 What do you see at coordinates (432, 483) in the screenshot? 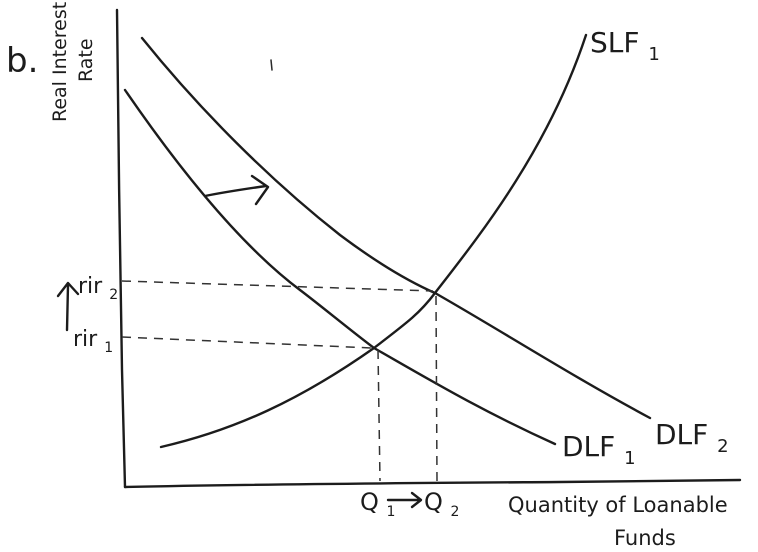
I see `x-axis` at bounding box center [432, 483].